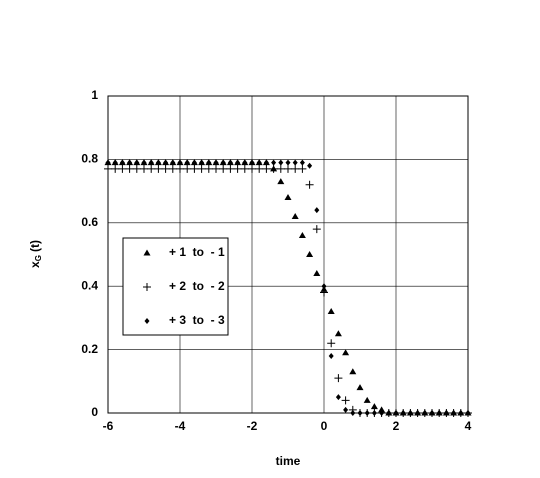  Describe the element at coordinates (108, 426) in the screenshot. I see `x-tick-label: -6` at that location.